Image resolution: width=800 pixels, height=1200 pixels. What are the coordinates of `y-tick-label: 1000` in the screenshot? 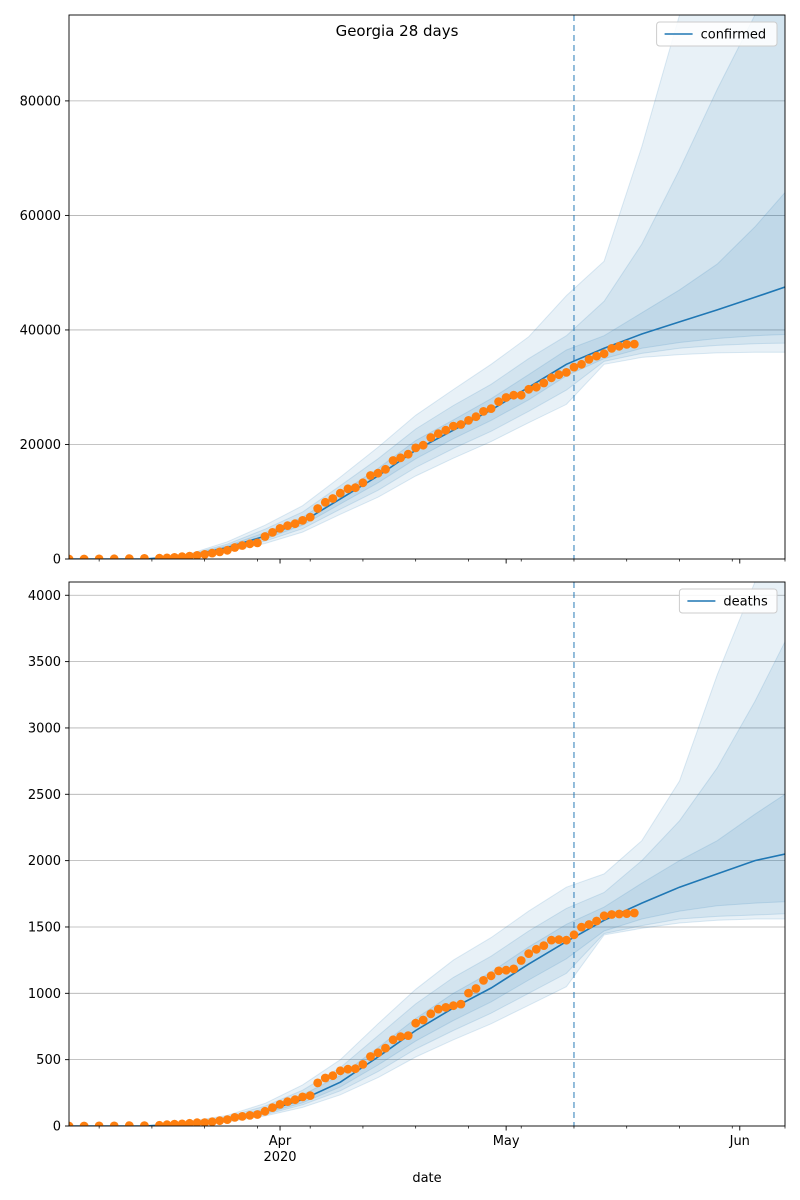 It's located at (44, 994).